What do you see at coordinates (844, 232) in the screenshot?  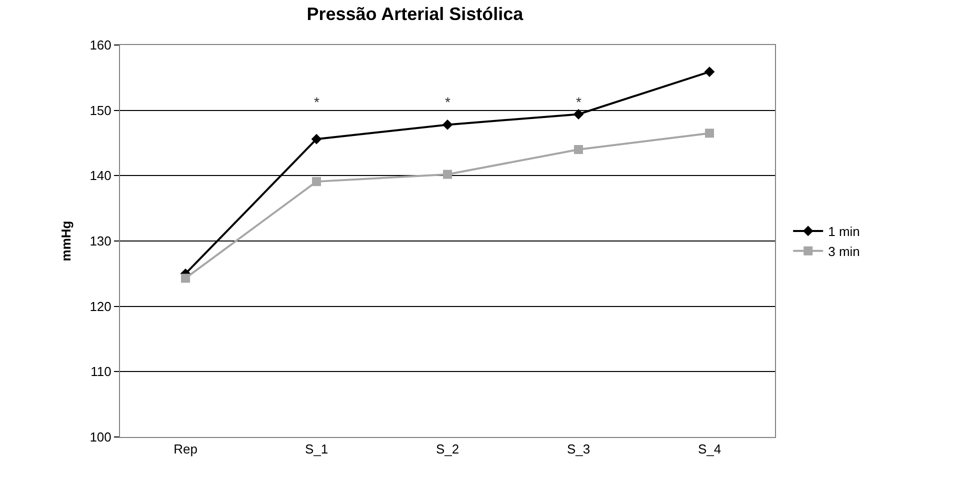 I see `legend-label: 1 min` at bounding box center [844, 232].